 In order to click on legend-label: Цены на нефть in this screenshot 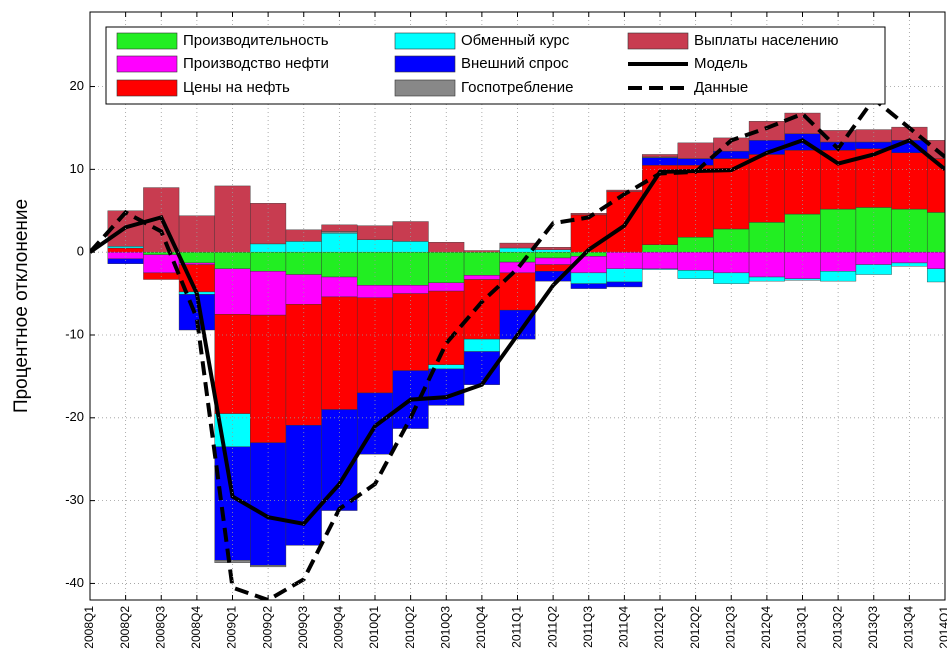, I will do `click(236, 87)`.